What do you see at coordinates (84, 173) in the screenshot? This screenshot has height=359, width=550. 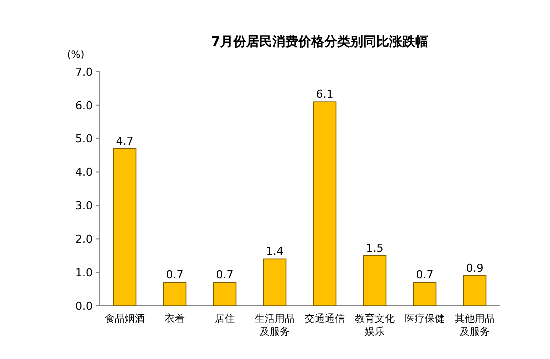 I see `y-tick-label: 4.0` at bounding box center [84, 173].